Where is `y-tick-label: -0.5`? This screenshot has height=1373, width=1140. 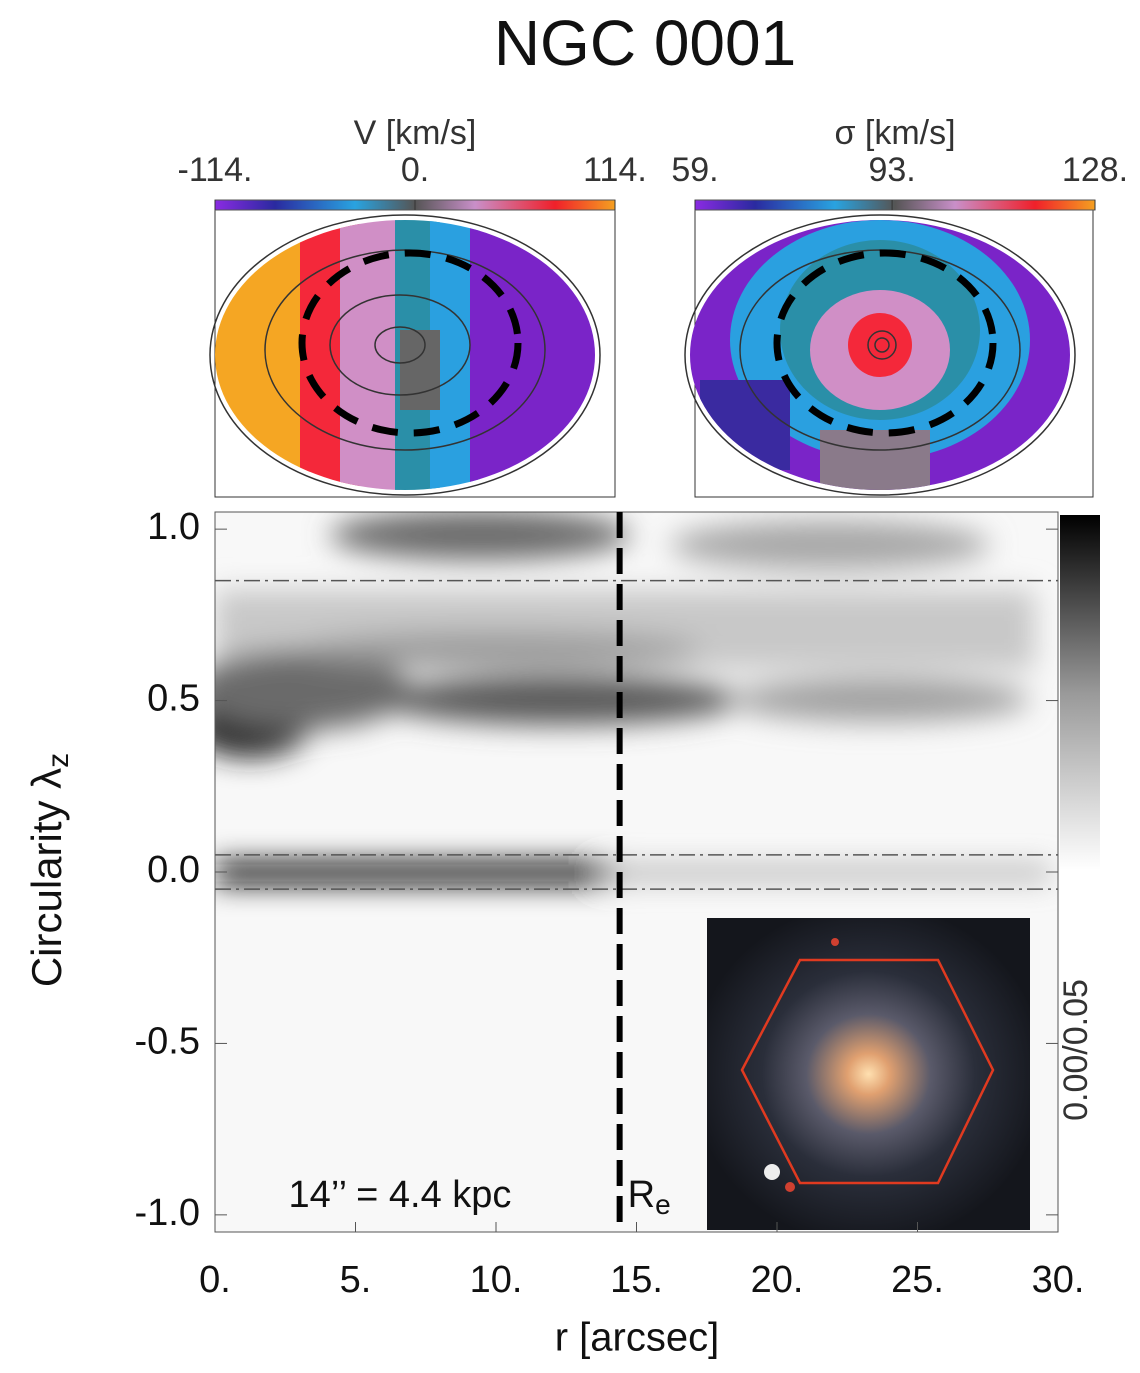
y-tick-label: -0.5 is located at coordinates (167, 1041).